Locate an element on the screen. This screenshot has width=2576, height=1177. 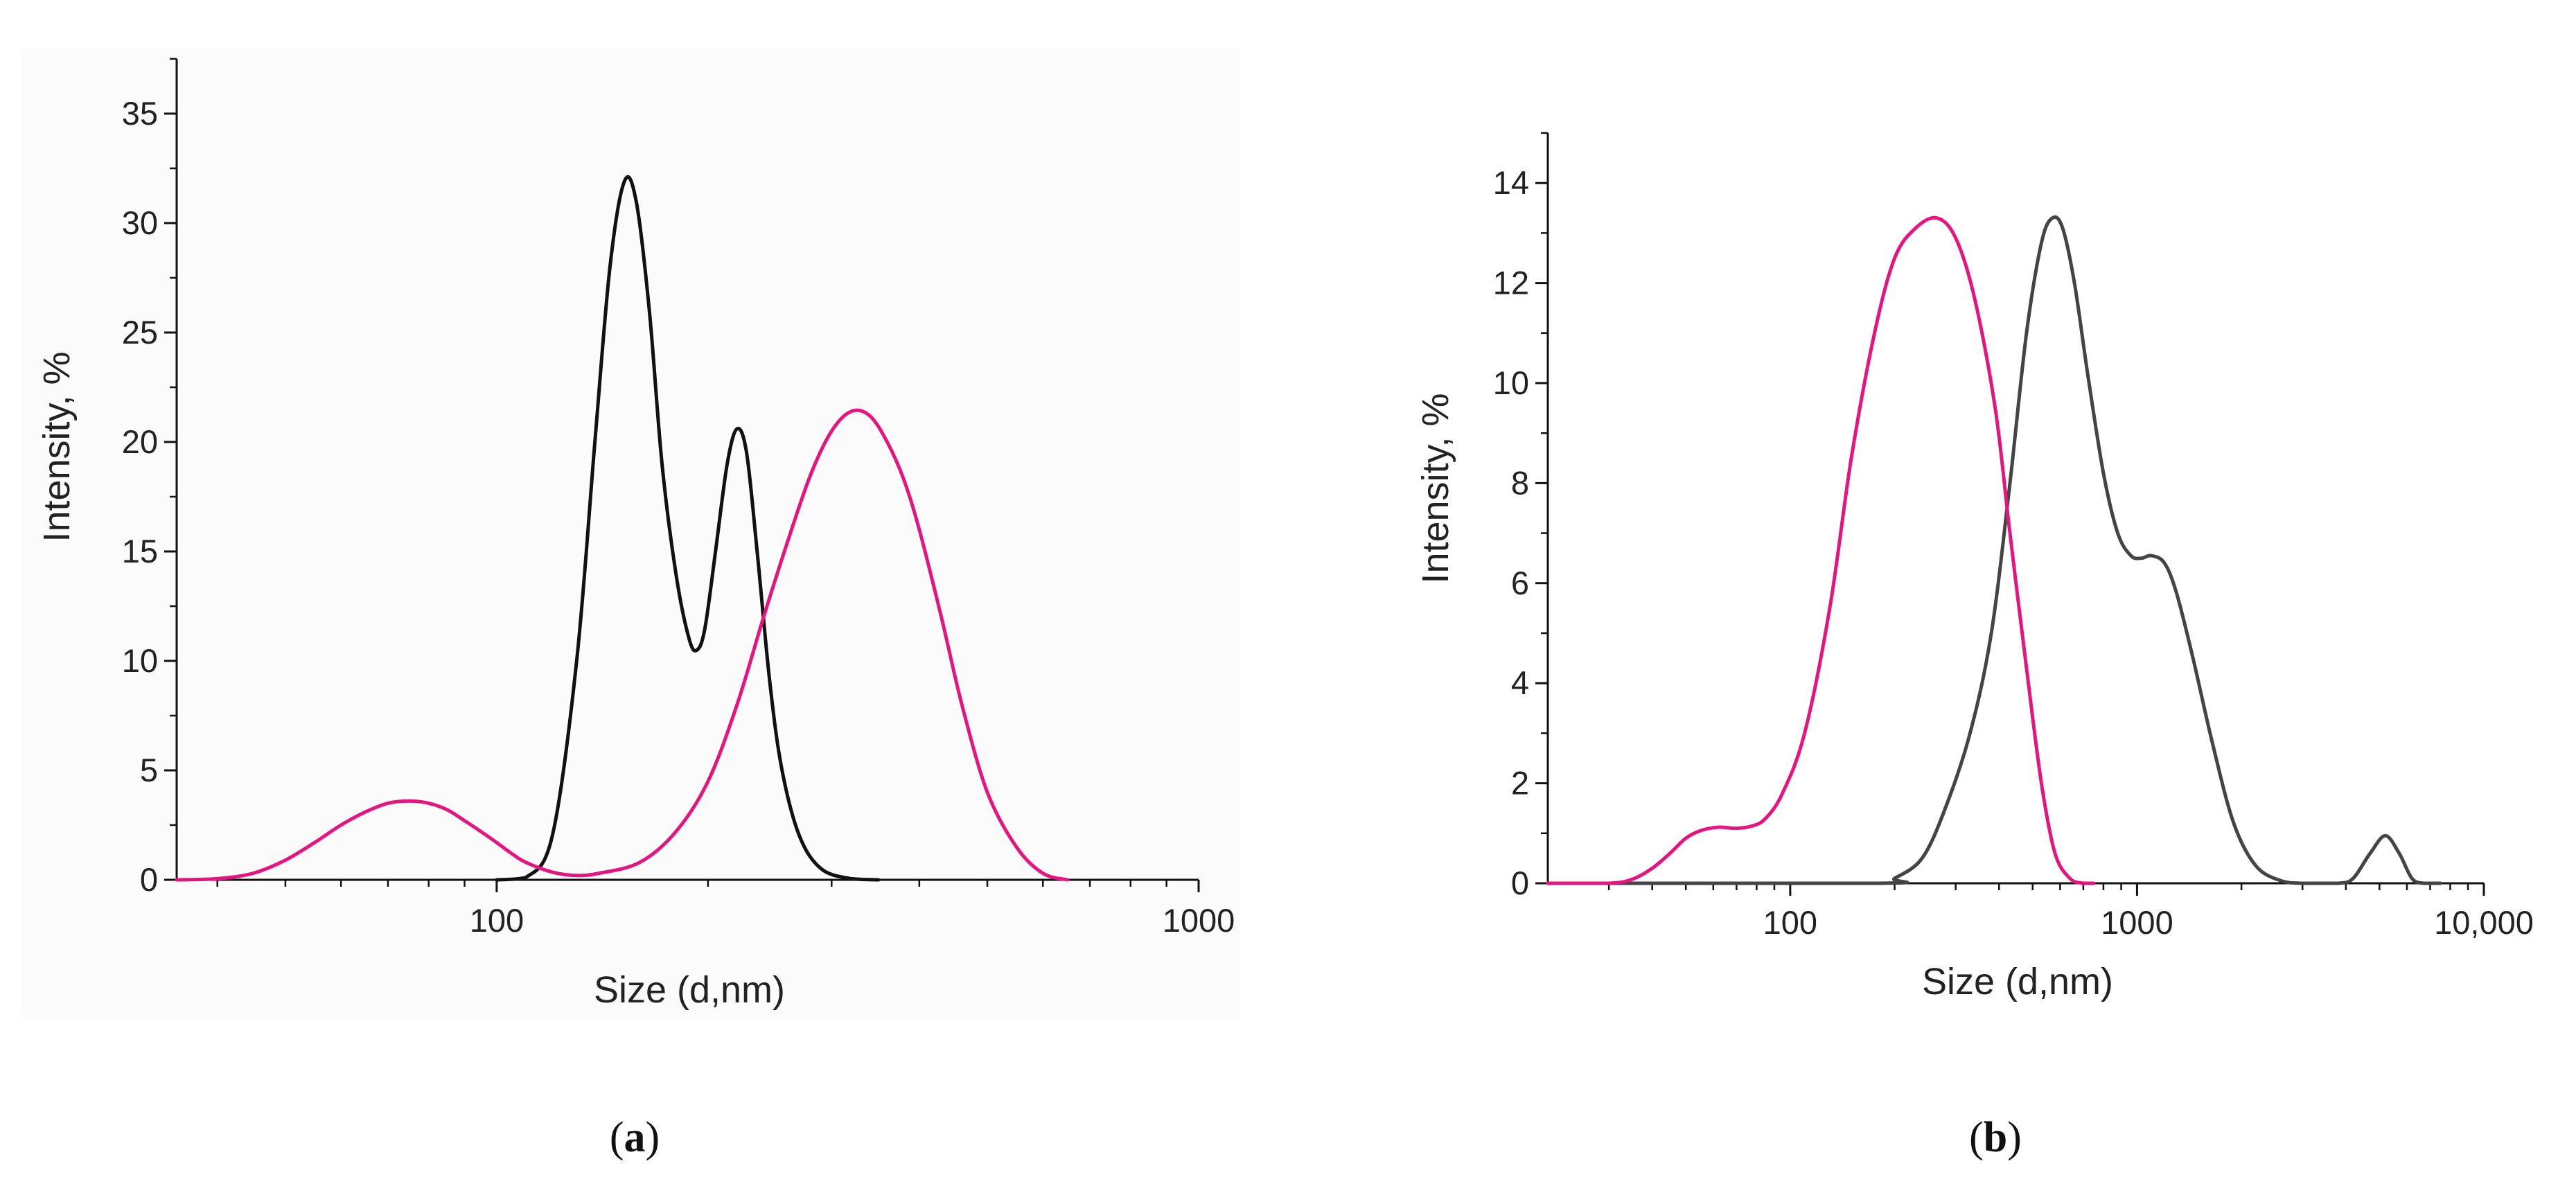
panel-a-letter-text: a is located at coordinates (635, 1138).